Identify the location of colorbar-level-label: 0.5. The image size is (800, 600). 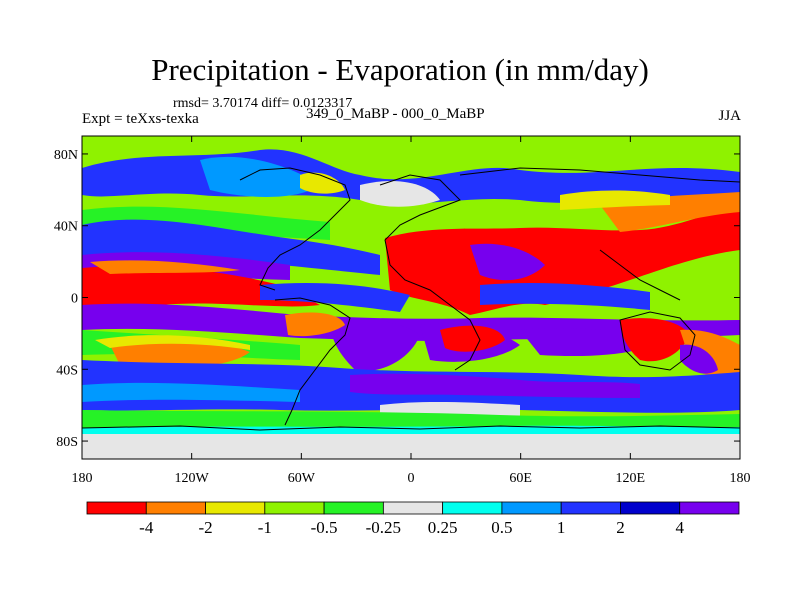
(501, 527).